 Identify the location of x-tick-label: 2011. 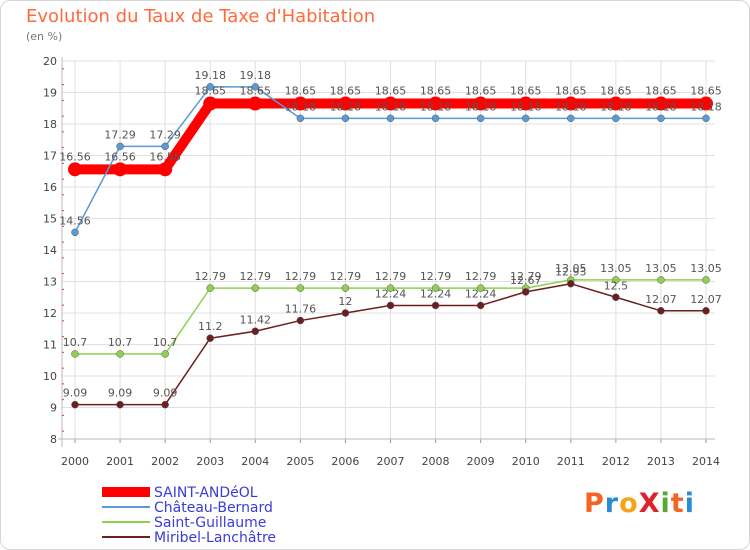
(571, 461).